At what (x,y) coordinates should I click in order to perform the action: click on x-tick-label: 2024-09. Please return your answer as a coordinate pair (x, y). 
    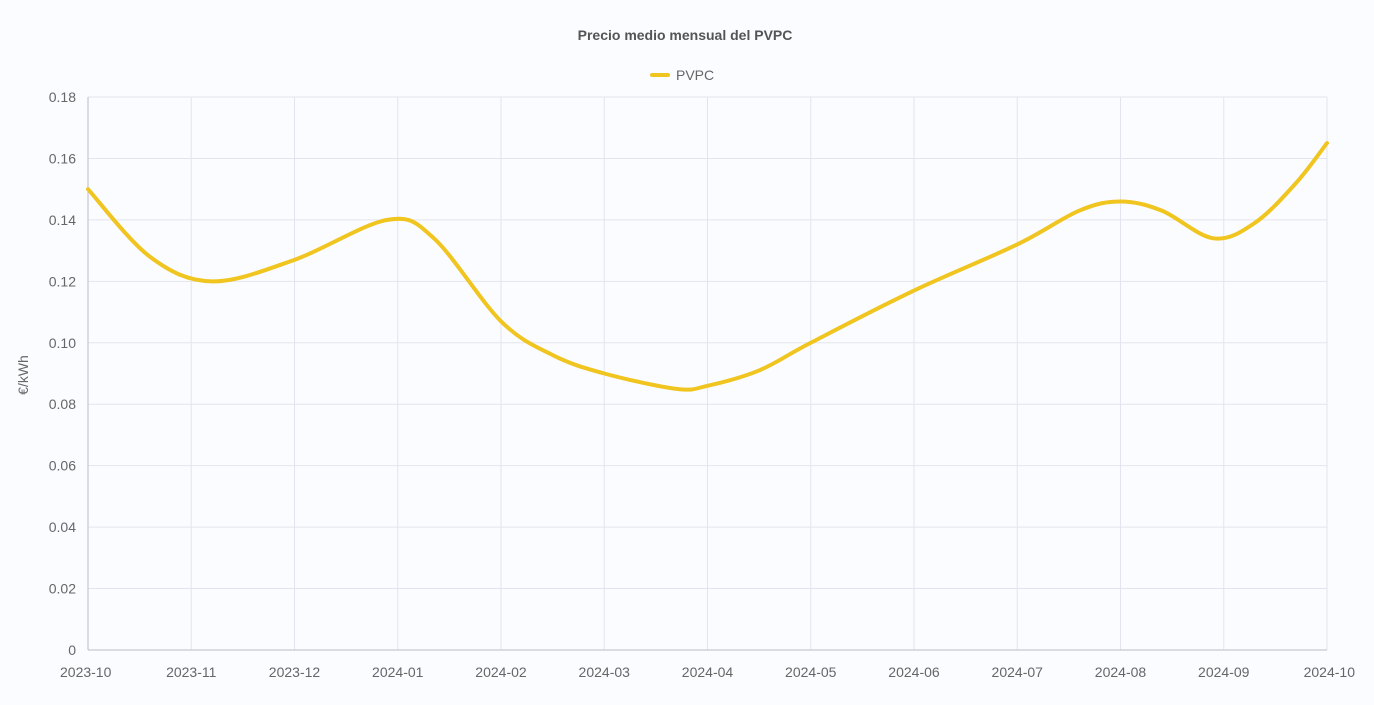
    Looking at the image, I should click on (1224, 672).